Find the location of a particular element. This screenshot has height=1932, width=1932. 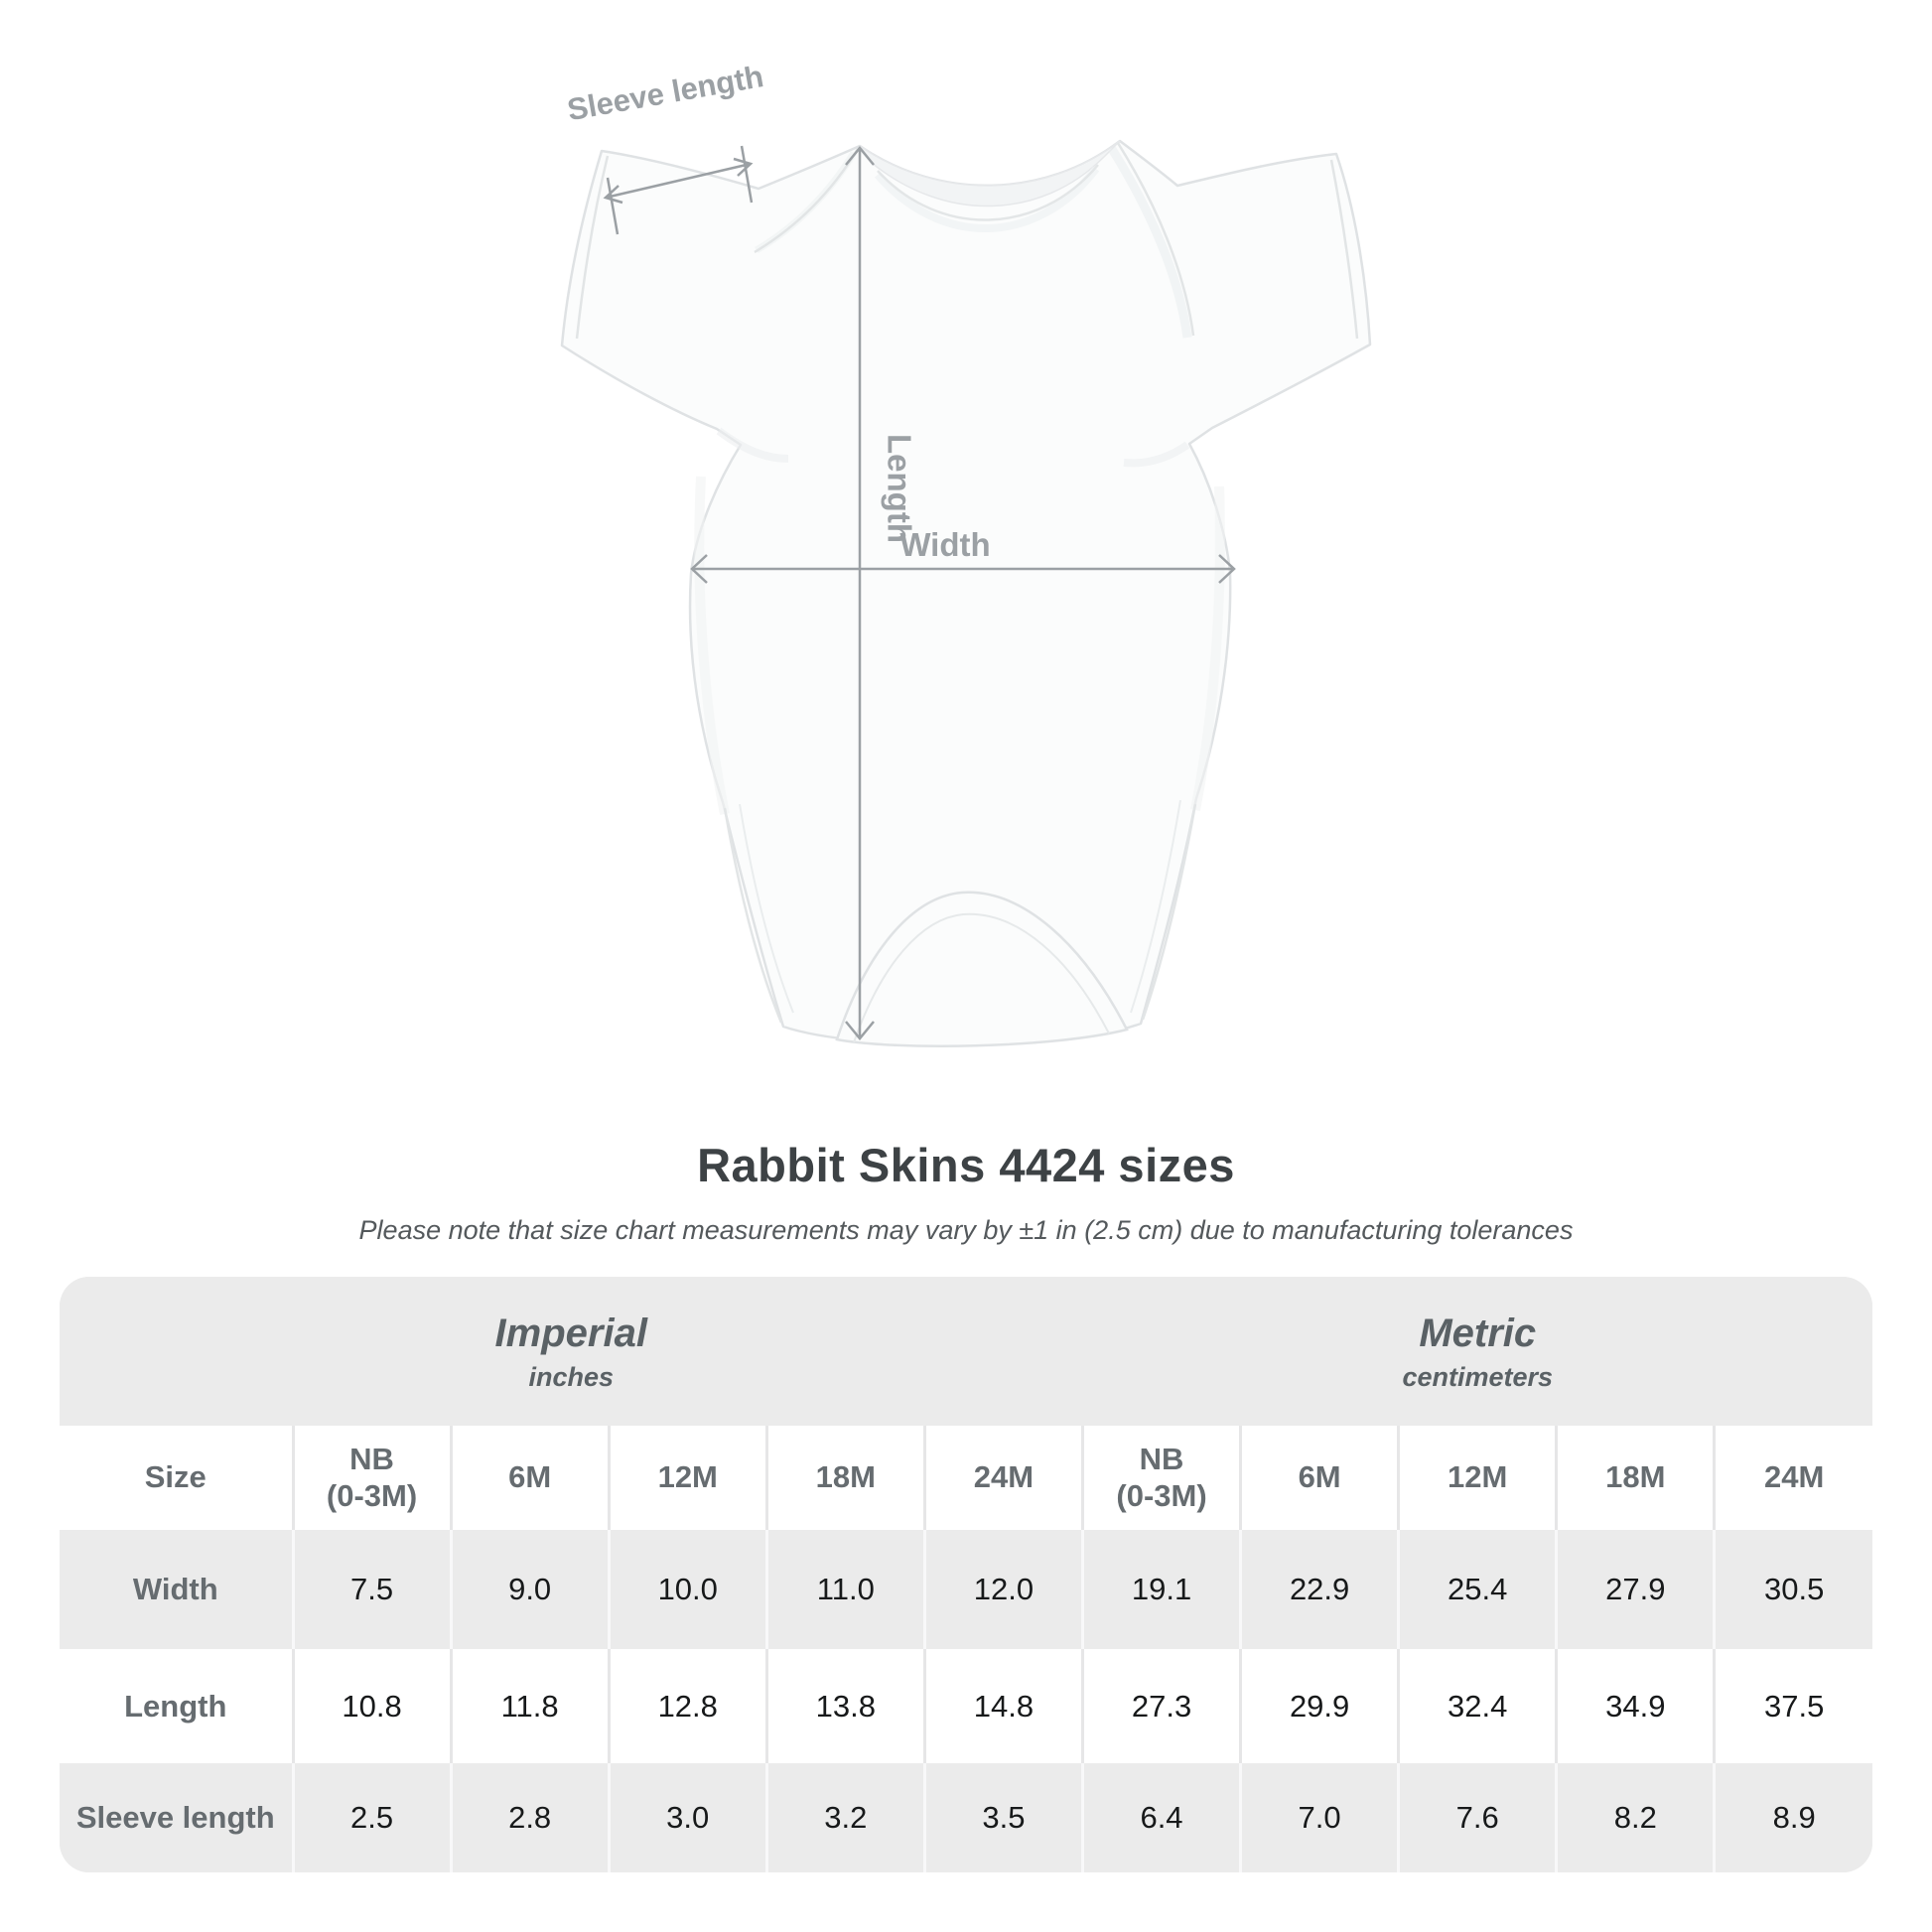

unit-header-row: Imperial inches Metric centimeters is located at coordinates (966, 1351).